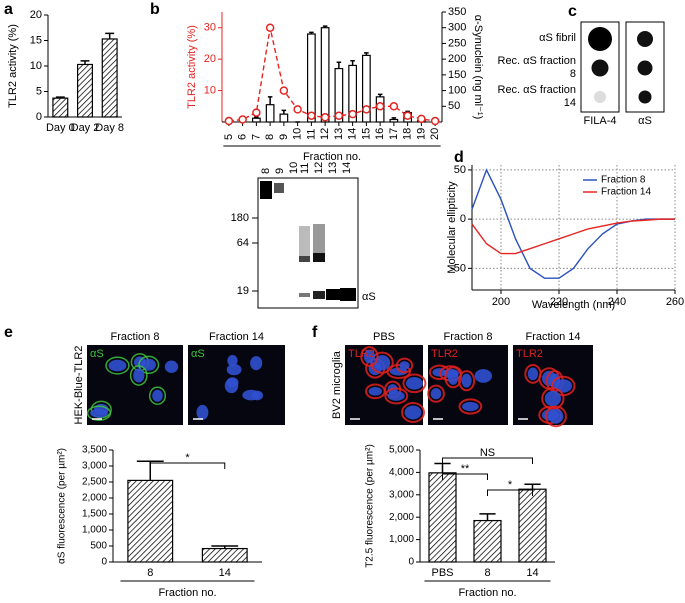 The image size is (685, 603). Describe the element at coordinates (487, 460) in the screenshot. I see `significance-bracket` at that location.